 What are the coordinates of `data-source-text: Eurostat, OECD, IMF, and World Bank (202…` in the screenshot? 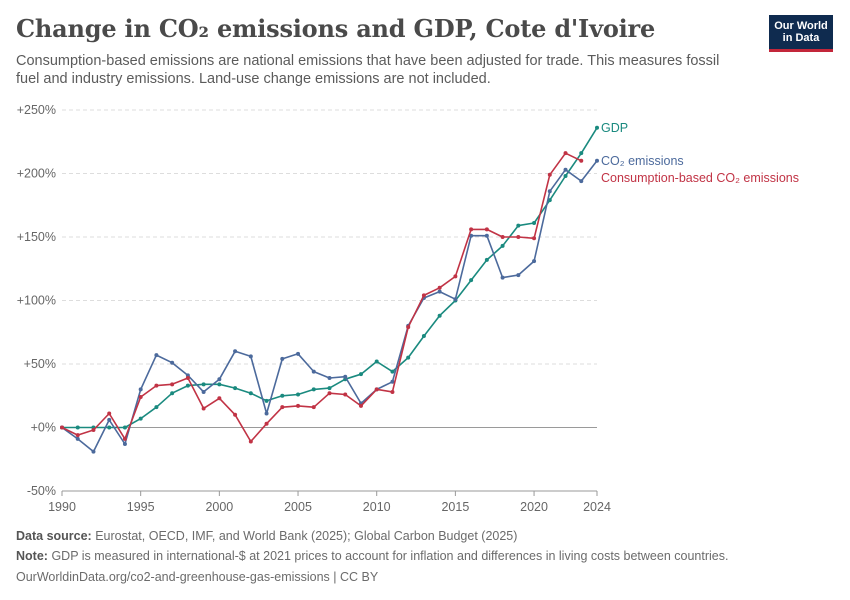 It's located at (306, 536).